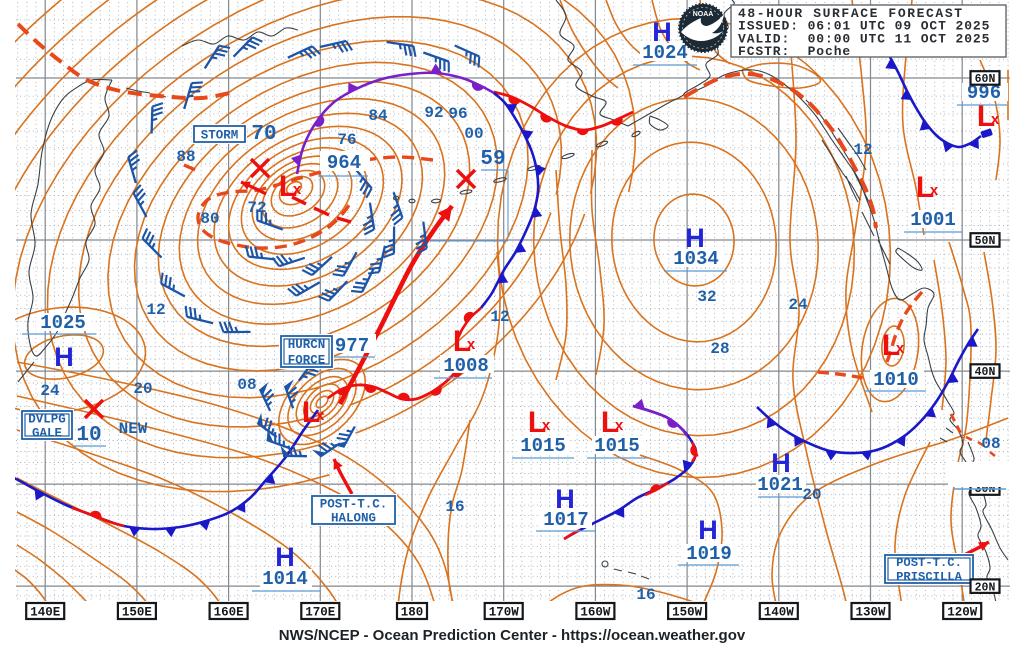  Describe the element at coordinates (962, 613) in the screenshot. I see `svg-text: 120W` at that location.